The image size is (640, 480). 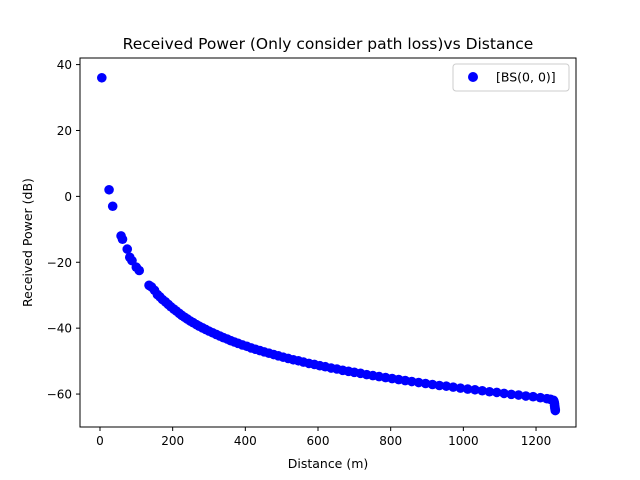 I want to click on y-axis-label: Received Power (dB), so click(x=27, y=242).